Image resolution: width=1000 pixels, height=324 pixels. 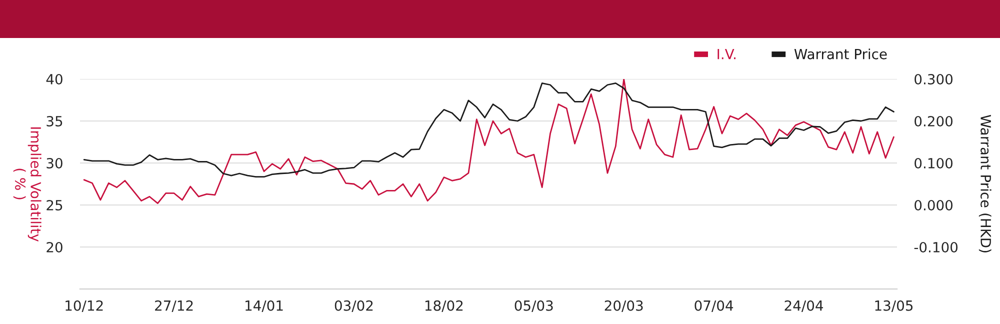 What do you see at coordinates (714, 306) in the screenshot?
I see `x-tick-label: 07/04` at bounding box center [714, 306].